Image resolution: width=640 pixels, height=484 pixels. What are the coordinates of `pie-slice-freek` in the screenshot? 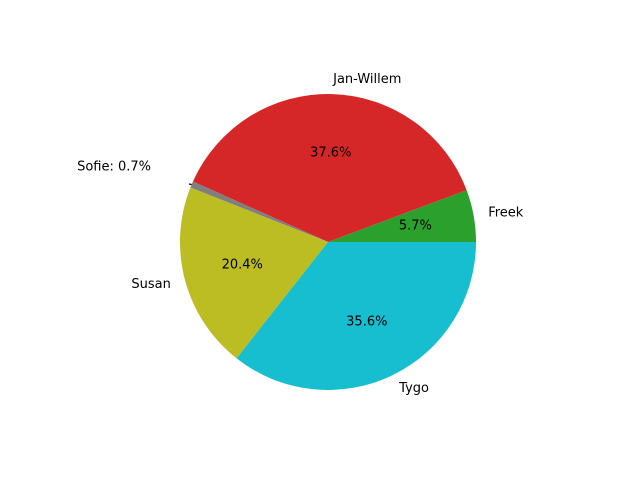 It's located at (402, 216).